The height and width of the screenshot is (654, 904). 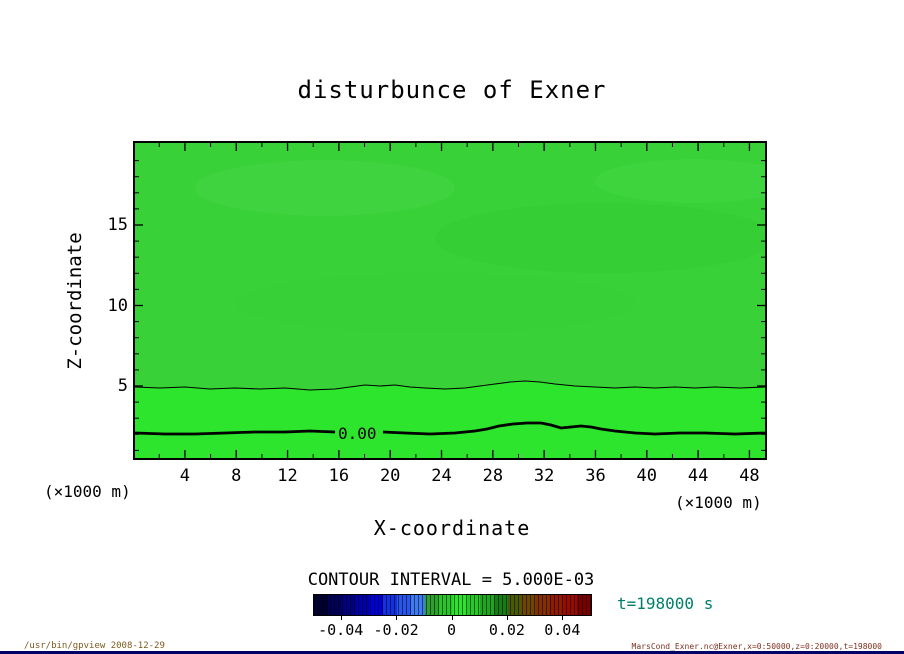 I want to click on x-tick-label: 40, so click(x=647, y=476).